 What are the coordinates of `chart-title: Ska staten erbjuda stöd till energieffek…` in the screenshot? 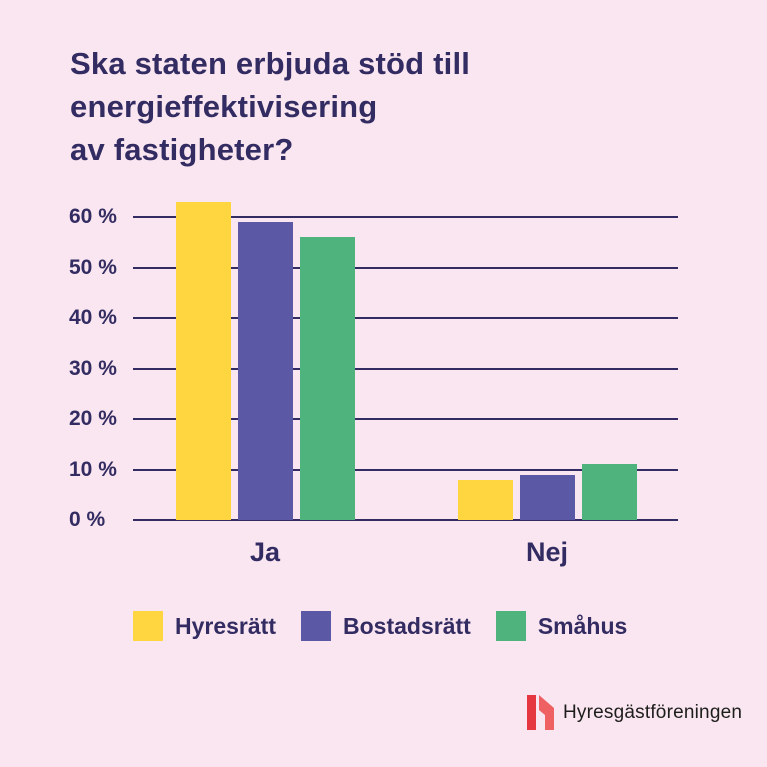 It's located at (270, 106).